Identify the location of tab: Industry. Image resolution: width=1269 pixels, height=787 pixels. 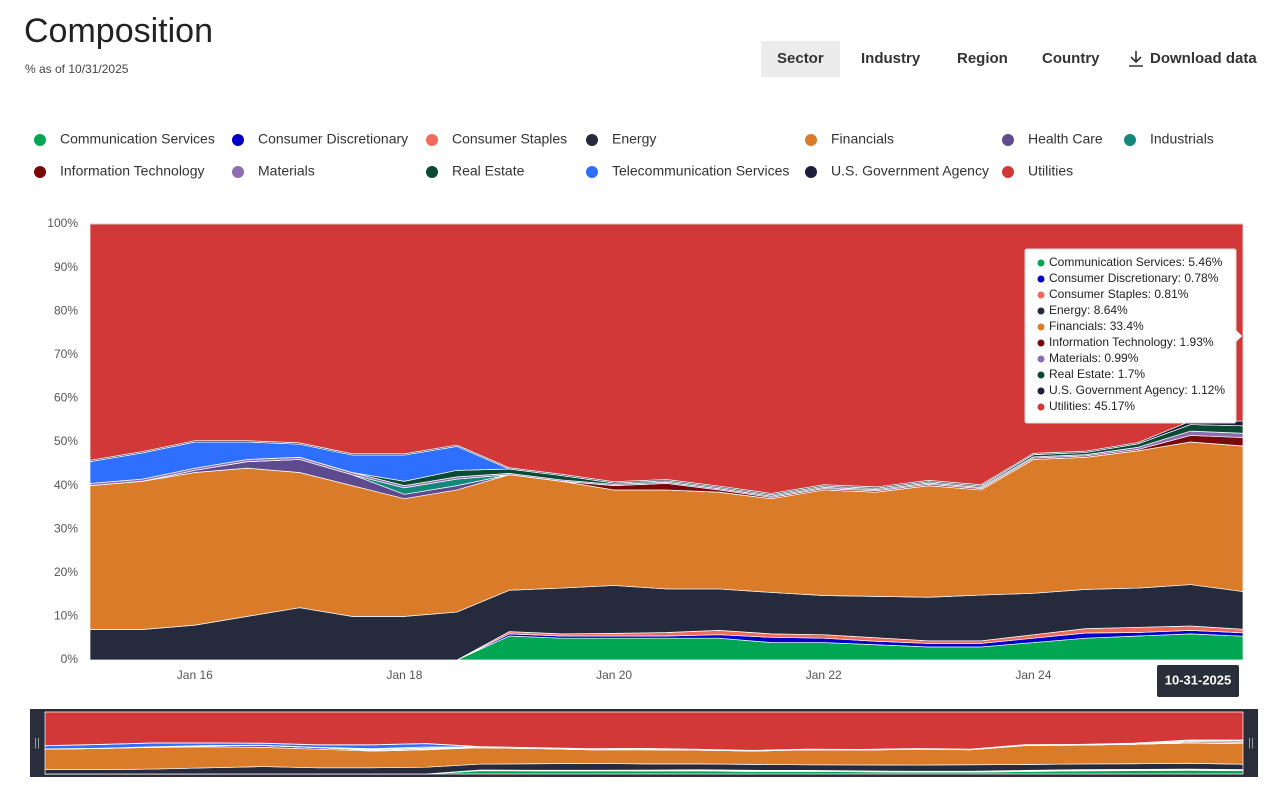
(891, 58).